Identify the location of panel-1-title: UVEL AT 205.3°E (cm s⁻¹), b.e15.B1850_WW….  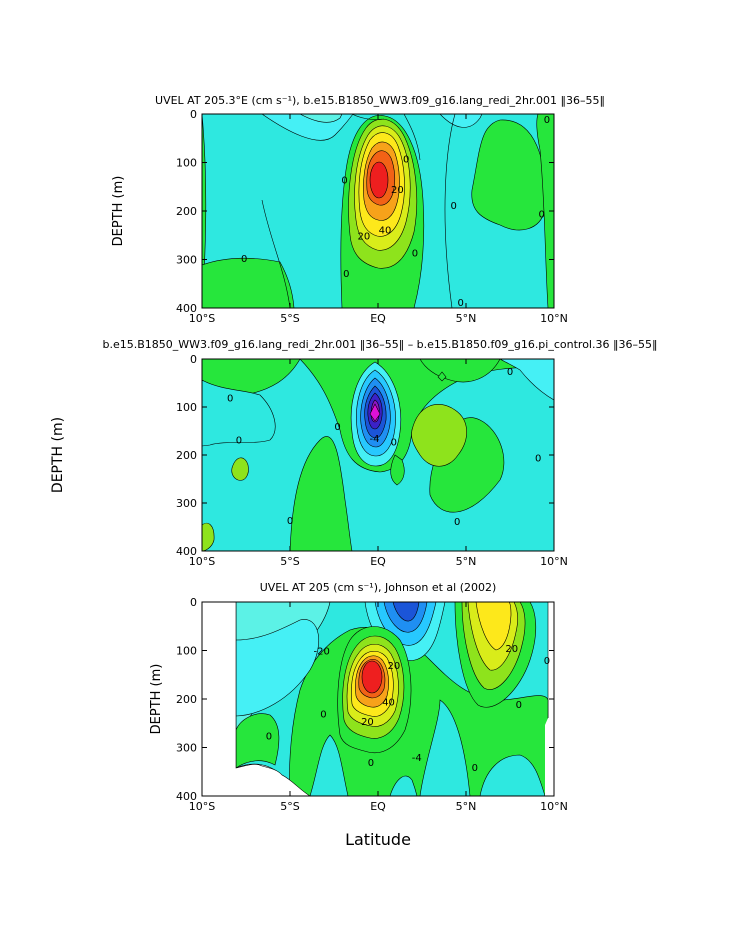
(380, 100).